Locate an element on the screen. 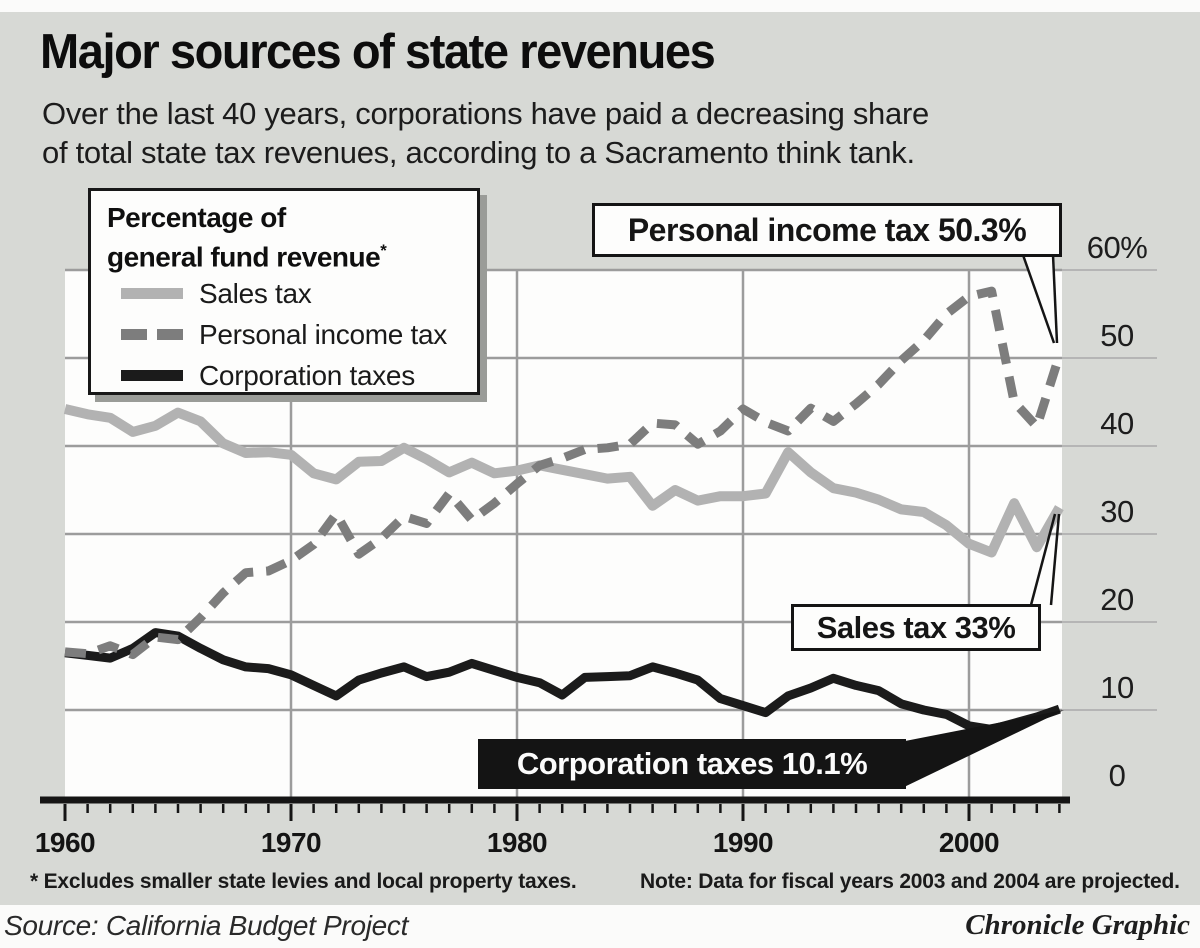  x-axis-label-1980: 1980 is located at coordinates (517, 842).